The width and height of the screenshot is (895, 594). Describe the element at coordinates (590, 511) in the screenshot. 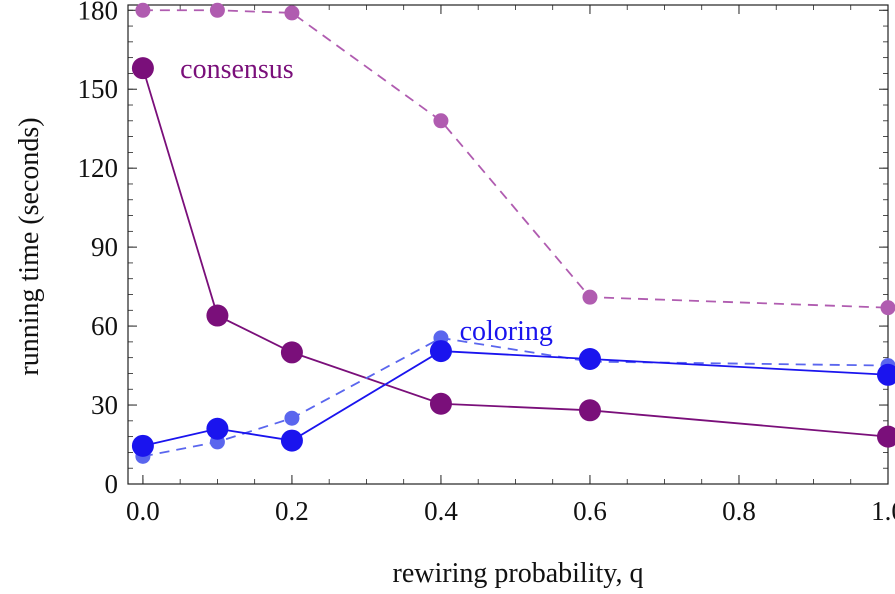

I see `x-tick-label-3: 0.6` at that location.